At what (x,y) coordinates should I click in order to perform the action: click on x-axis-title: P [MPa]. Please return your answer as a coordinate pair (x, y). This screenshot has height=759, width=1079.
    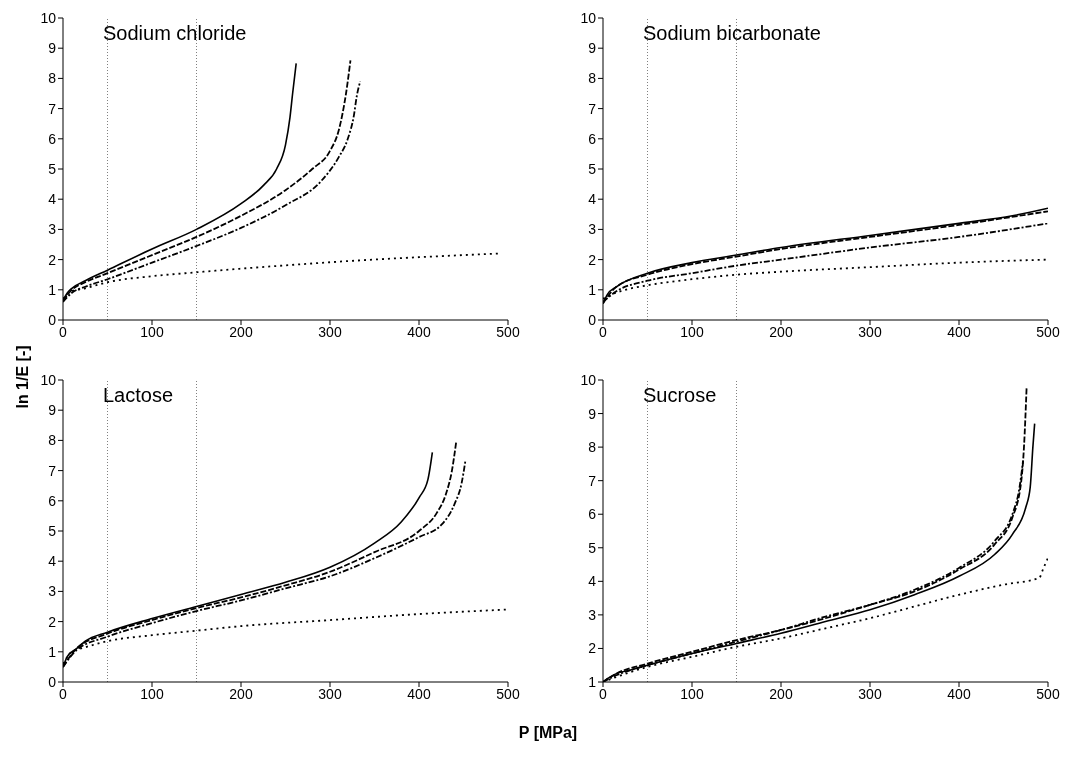
    Looking at the image, I should click on (548, 733).